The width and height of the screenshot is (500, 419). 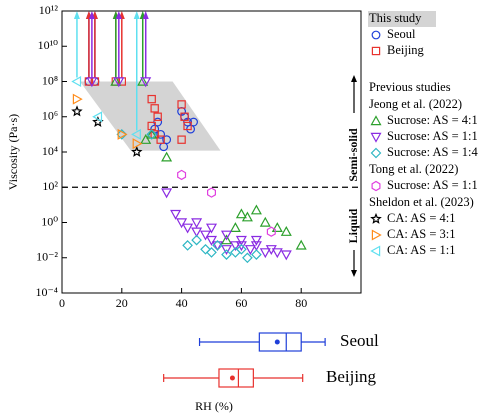 I want to click on legend-heading: Tong et al. (2022), so click(x=413, y=169).